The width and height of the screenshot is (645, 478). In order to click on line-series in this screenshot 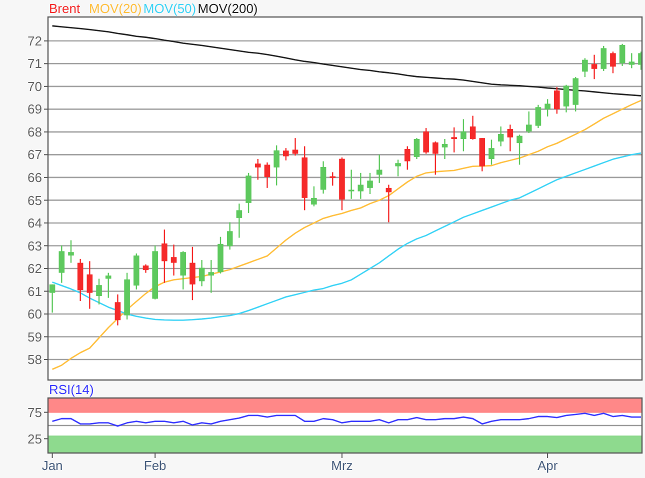, I will do `click(347, 419)`.